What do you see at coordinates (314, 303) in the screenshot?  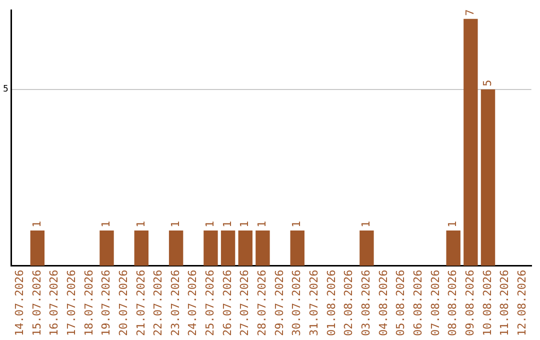 I see `x-tick-label: 31.07.2026` at bounding box center [314, 303].